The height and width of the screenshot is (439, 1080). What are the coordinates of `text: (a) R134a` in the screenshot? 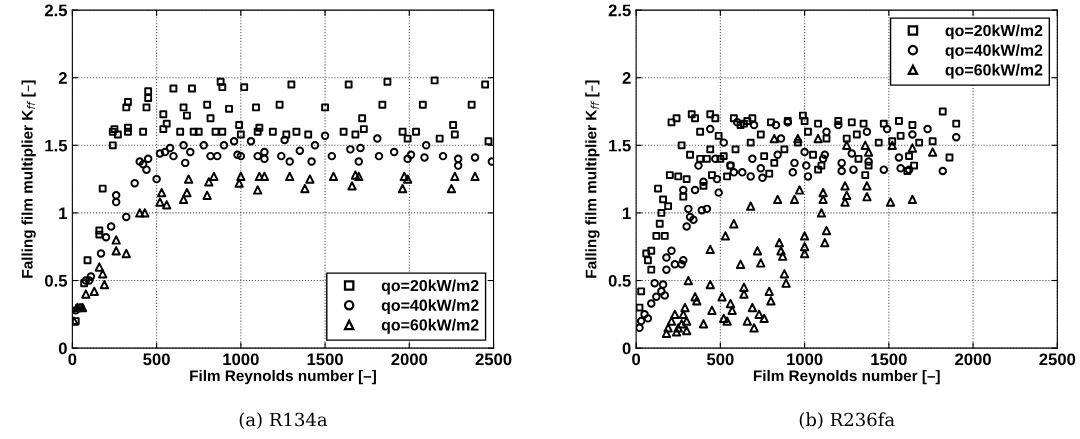 It's located at (283, 420).